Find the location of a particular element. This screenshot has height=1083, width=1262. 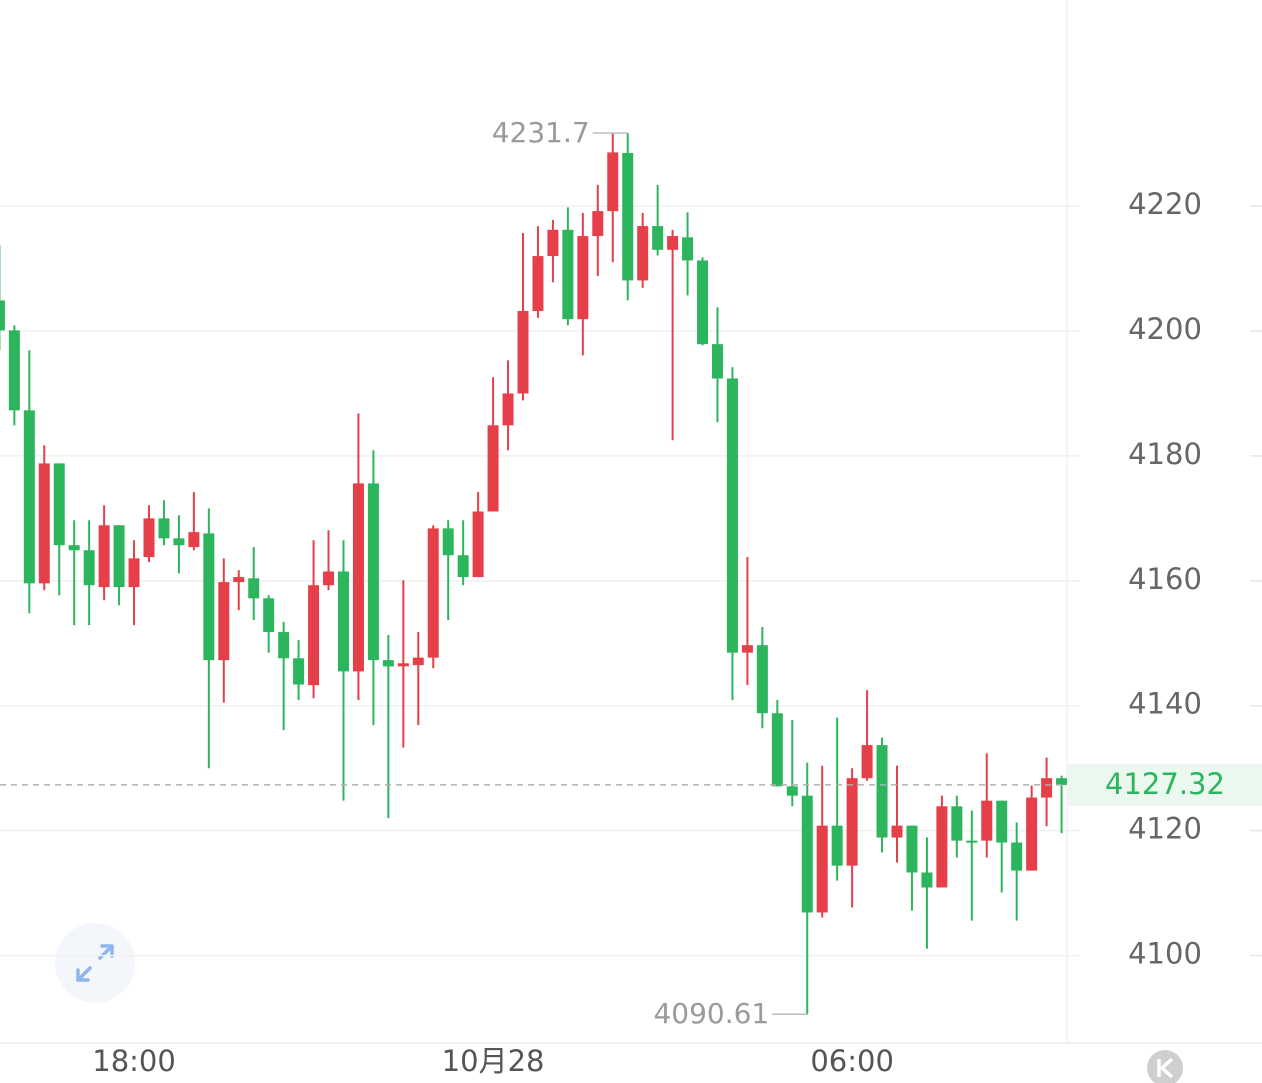

y-tick-label: 4220 is located at coordinates (1165, 204).